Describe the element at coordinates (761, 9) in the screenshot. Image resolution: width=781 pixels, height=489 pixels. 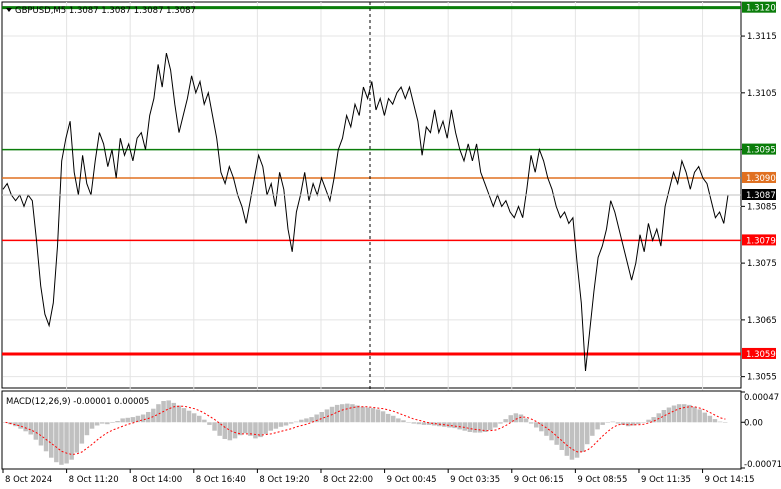
I see `level-tag-text: 1.3120` at that location.